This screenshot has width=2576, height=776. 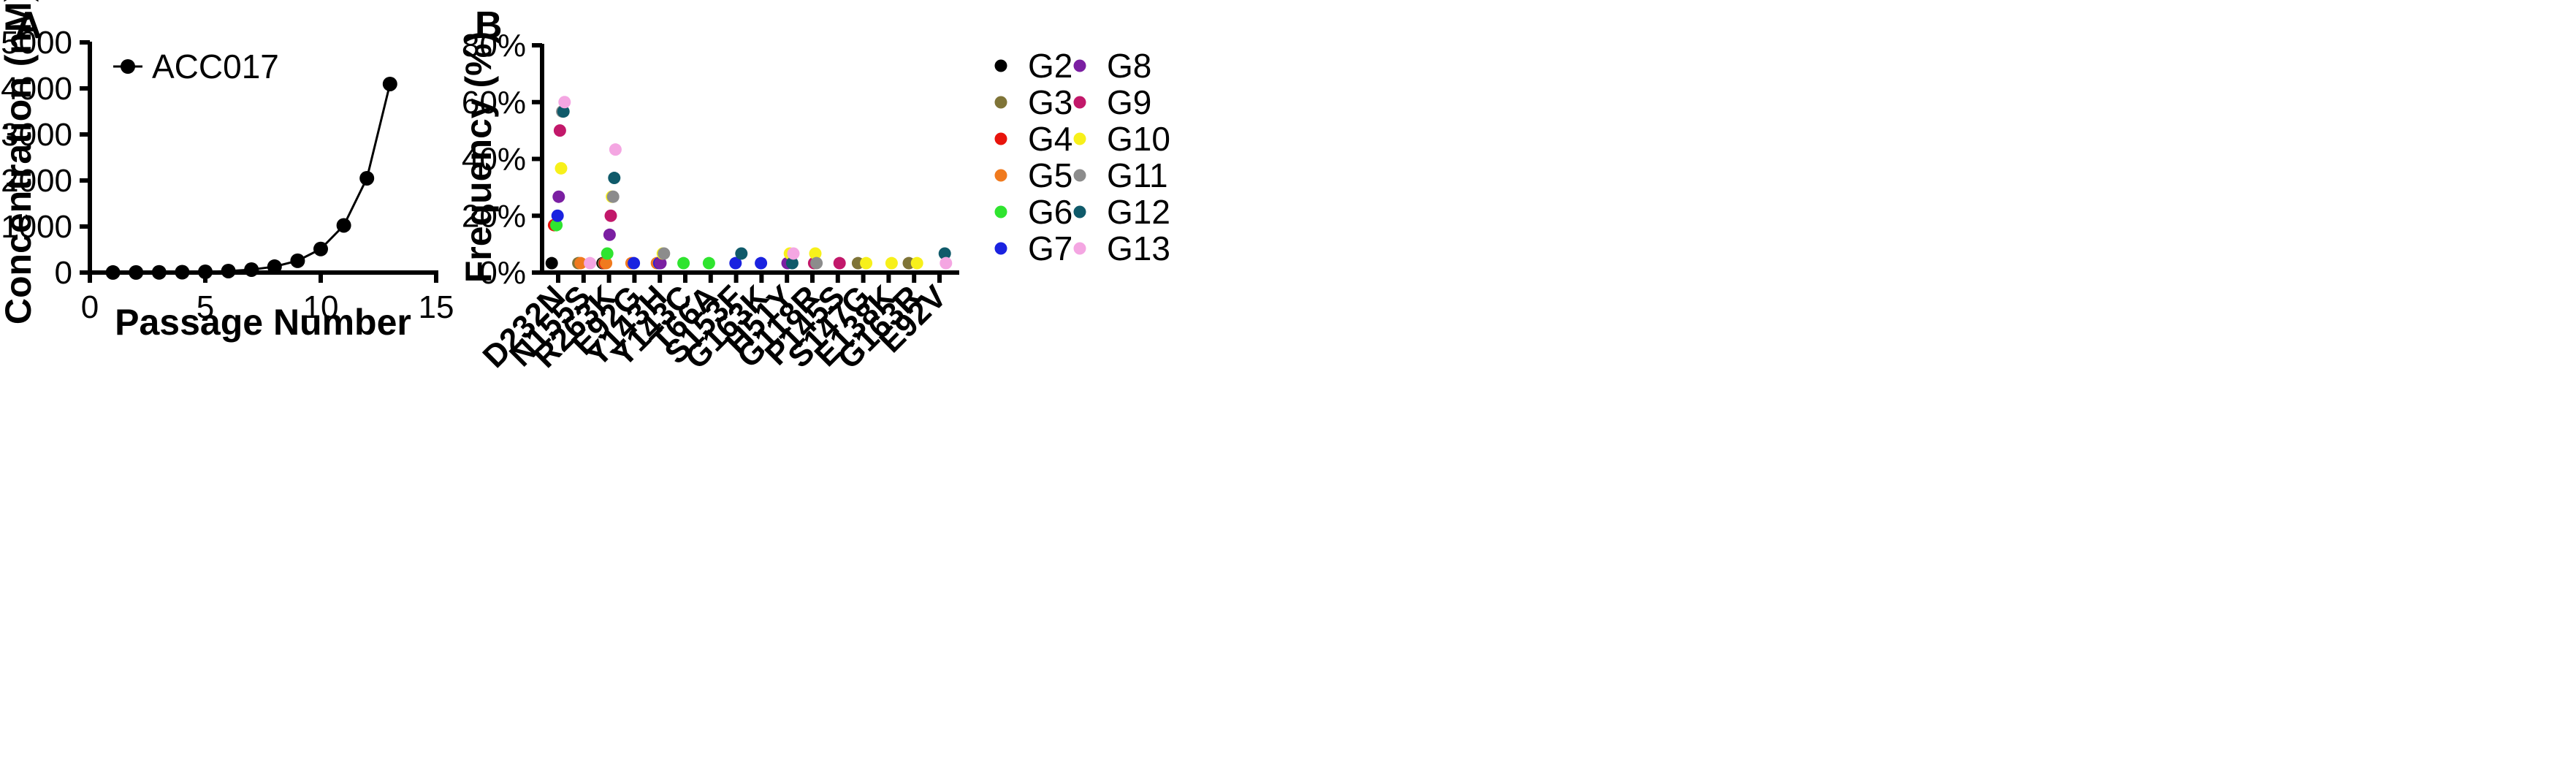 I want to click on panel-b-y-tick-label: 0%, so click(x=502, y=273).